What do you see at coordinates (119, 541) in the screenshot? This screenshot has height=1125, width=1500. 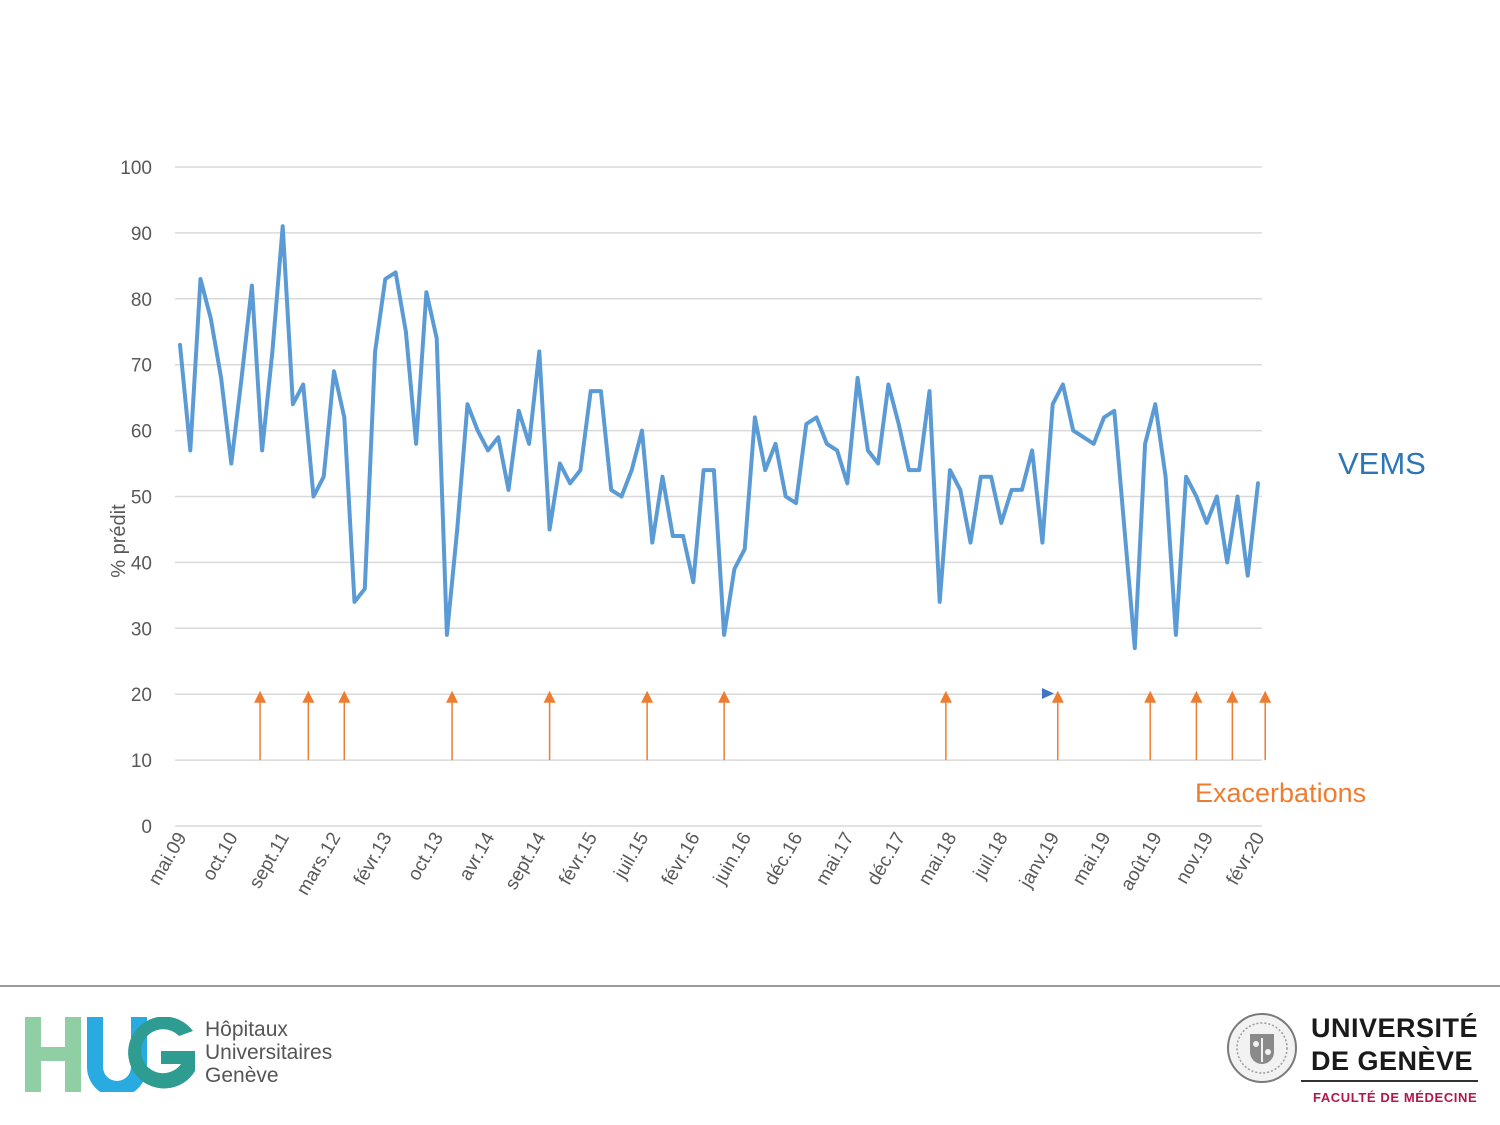 I see `y-axis-title: % prédit` at bounding box center [119, 541].